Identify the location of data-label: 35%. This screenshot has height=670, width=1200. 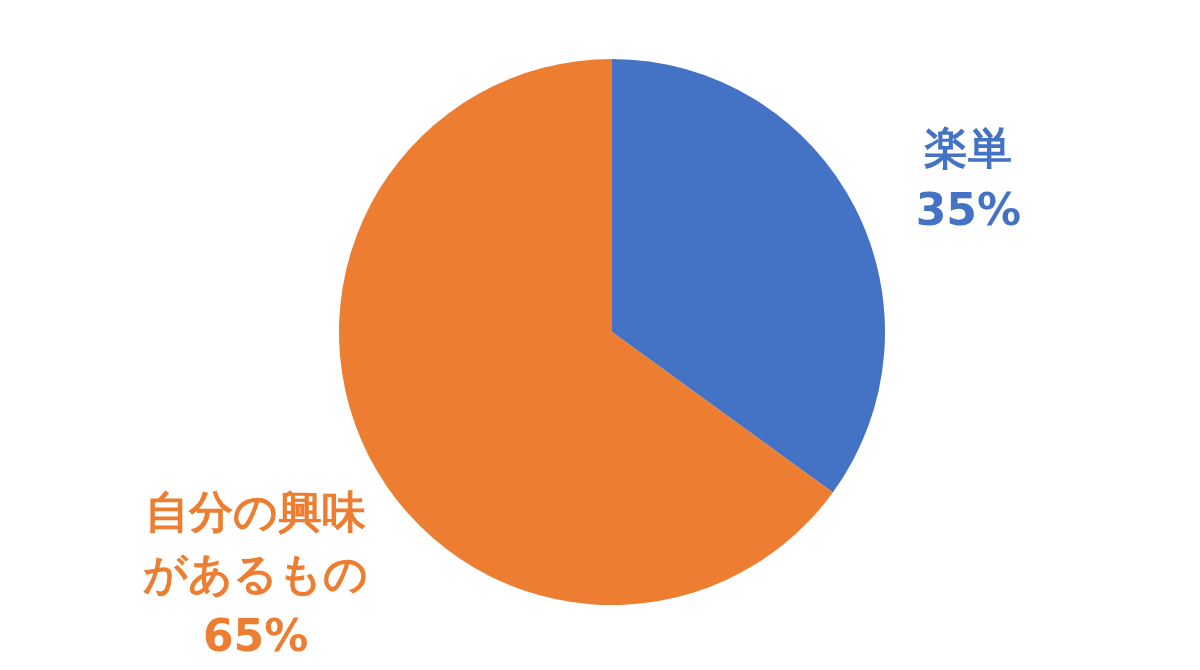
(968, 210).